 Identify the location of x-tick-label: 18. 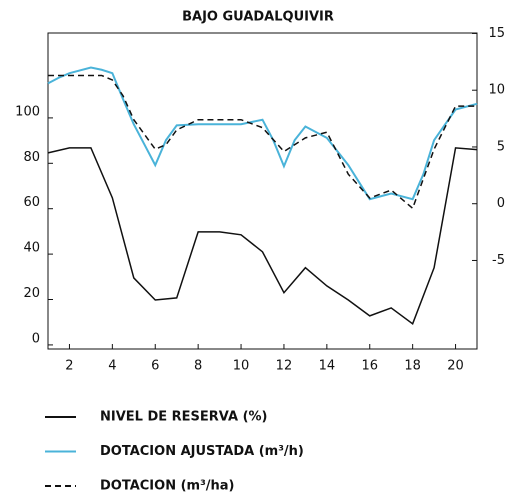
(412, 366).